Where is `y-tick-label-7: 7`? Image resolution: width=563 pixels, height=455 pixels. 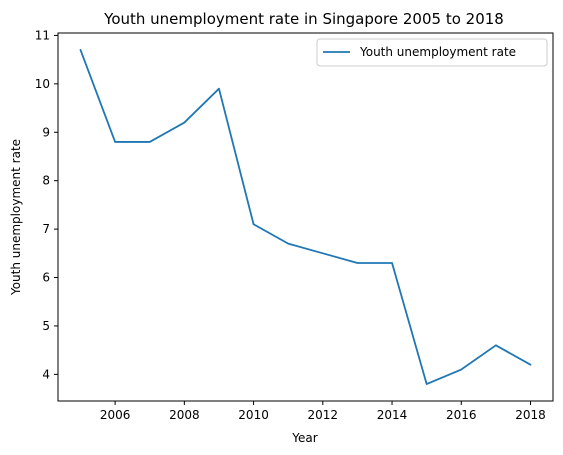
y-tick-label-7: 7 is located at coordinates (46, 229).